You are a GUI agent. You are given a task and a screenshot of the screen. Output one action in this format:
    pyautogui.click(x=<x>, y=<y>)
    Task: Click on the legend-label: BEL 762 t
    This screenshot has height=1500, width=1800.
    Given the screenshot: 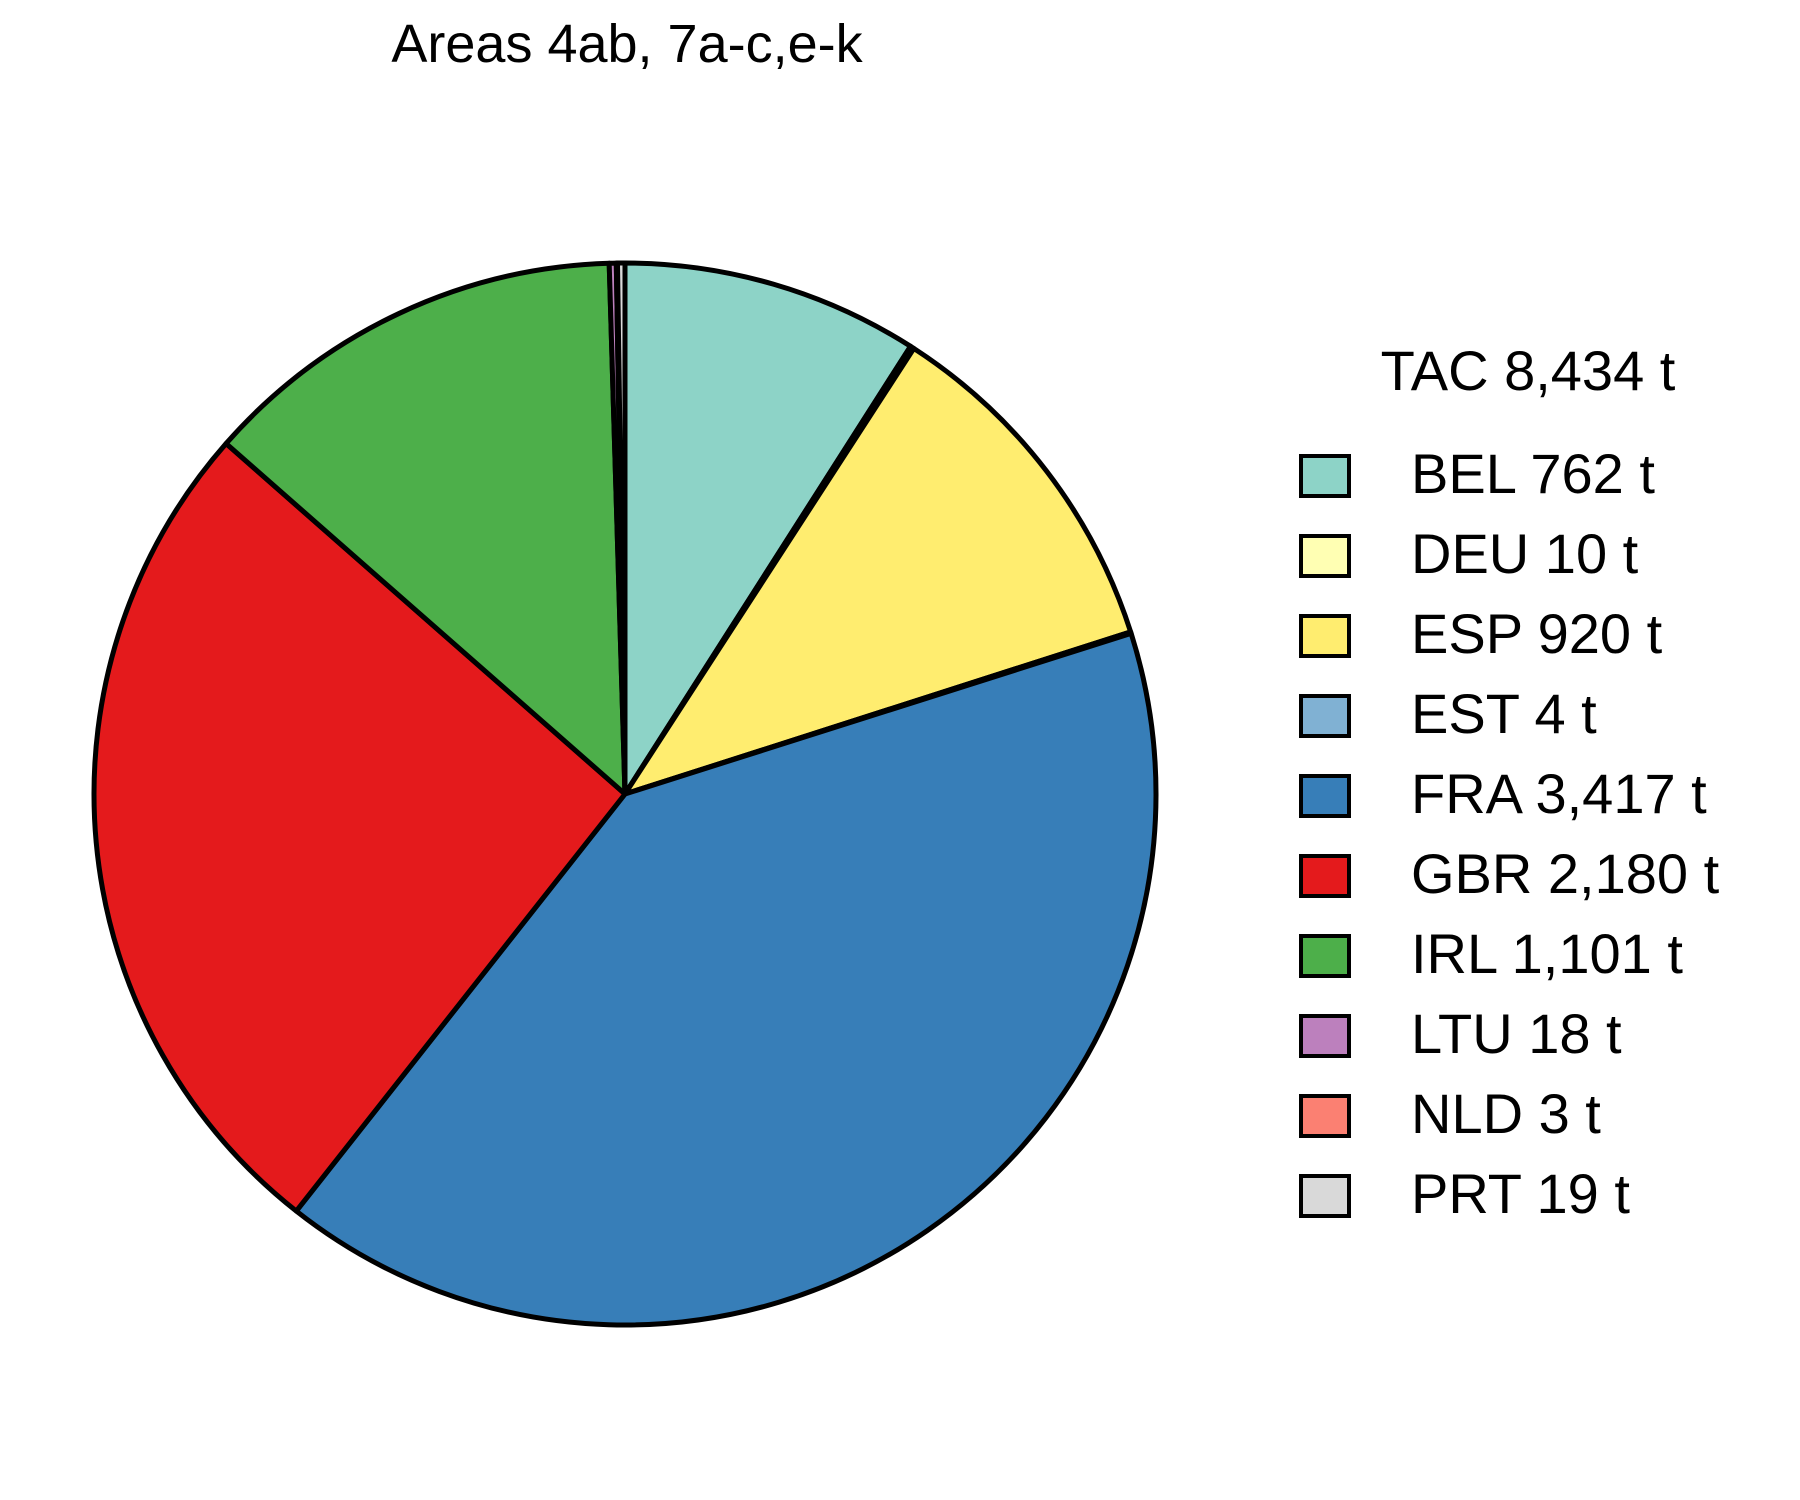 What is the action you would take?
    pyautogui.click(x=1533, y=473)
    